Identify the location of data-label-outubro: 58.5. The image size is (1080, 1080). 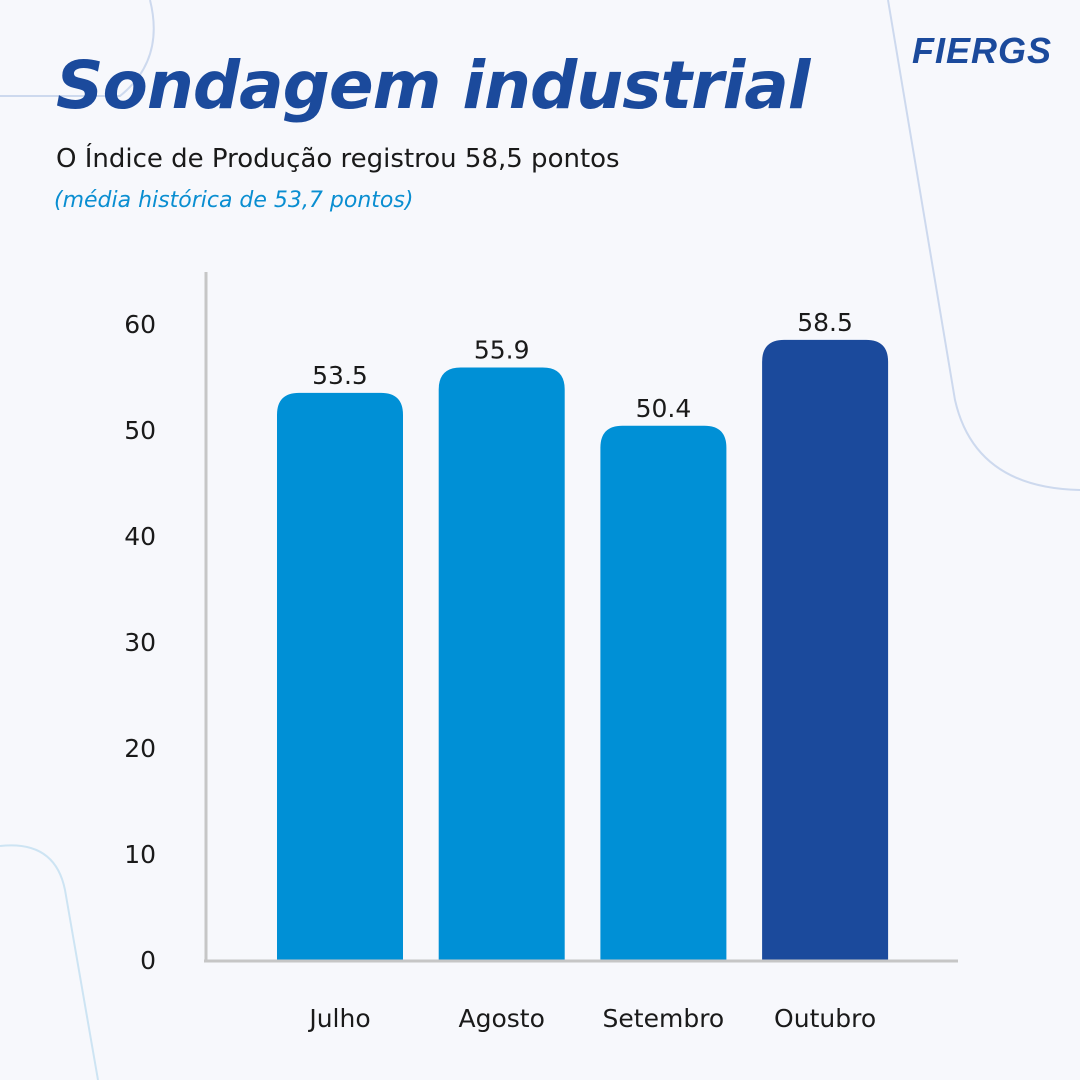
(825, 322).